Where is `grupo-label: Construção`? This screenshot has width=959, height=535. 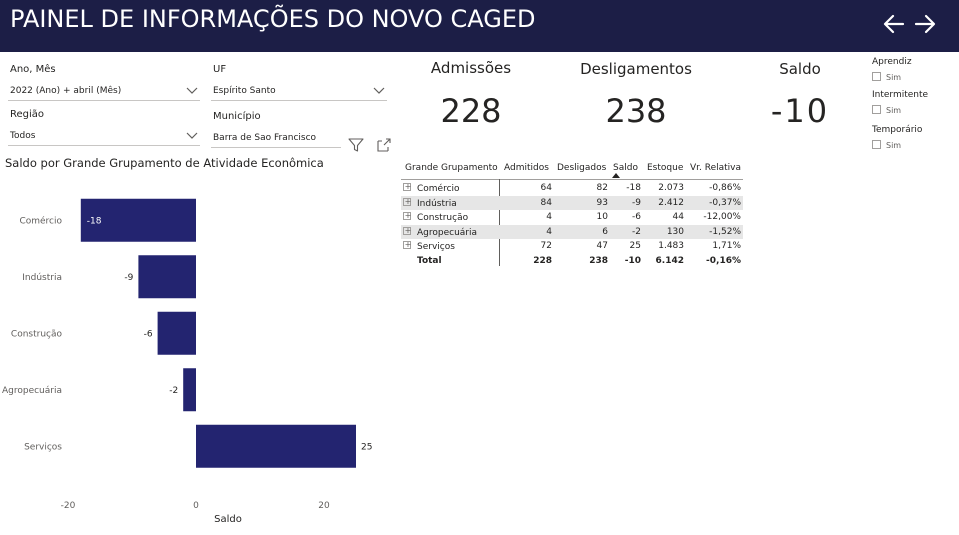
grupo-label: Construção is located at coordinates (443, 218).